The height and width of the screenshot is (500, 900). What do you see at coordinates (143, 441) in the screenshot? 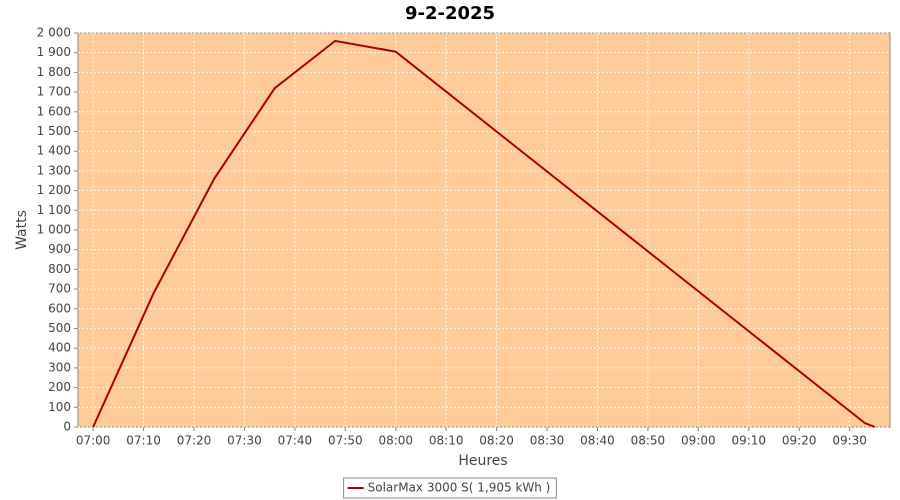
I see `x-tick-label: 07:10` at bounding box center [143, 441].